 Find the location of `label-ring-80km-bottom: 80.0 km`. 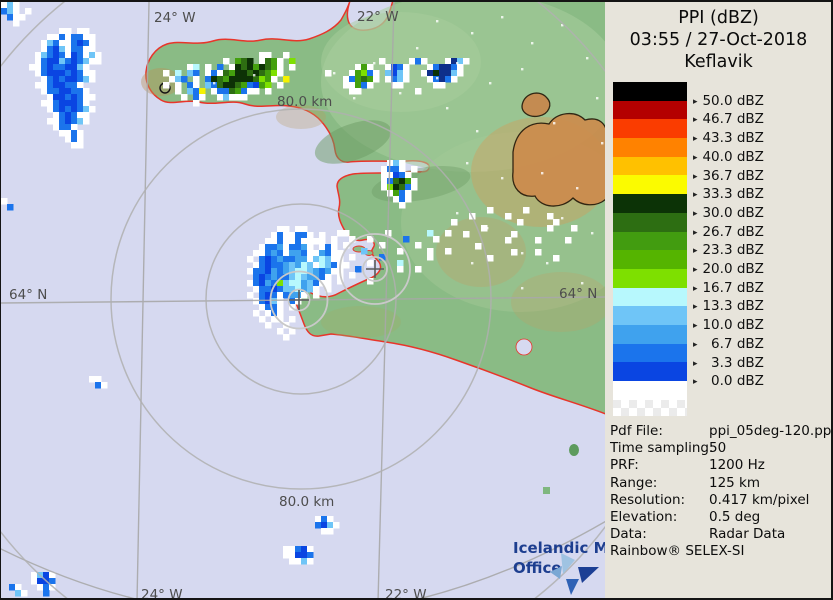

label-ring-80km-bottom: 80.0 km is located at coordinates (306, 502).